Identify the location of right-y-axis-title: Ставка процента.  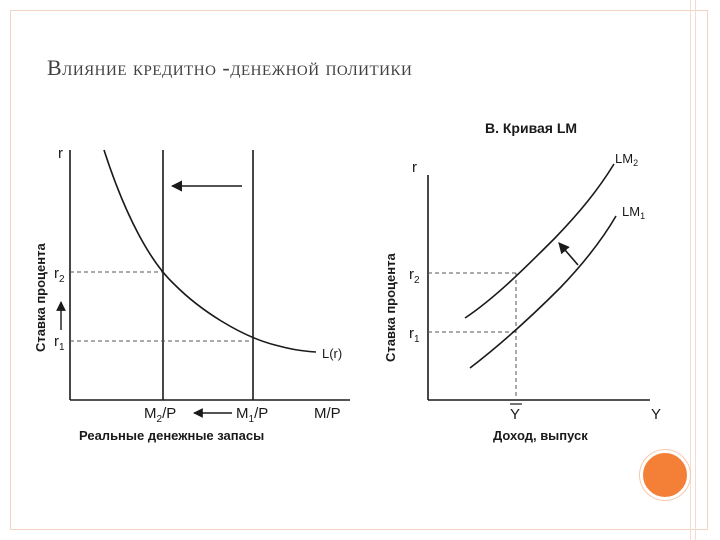
(390, 307).